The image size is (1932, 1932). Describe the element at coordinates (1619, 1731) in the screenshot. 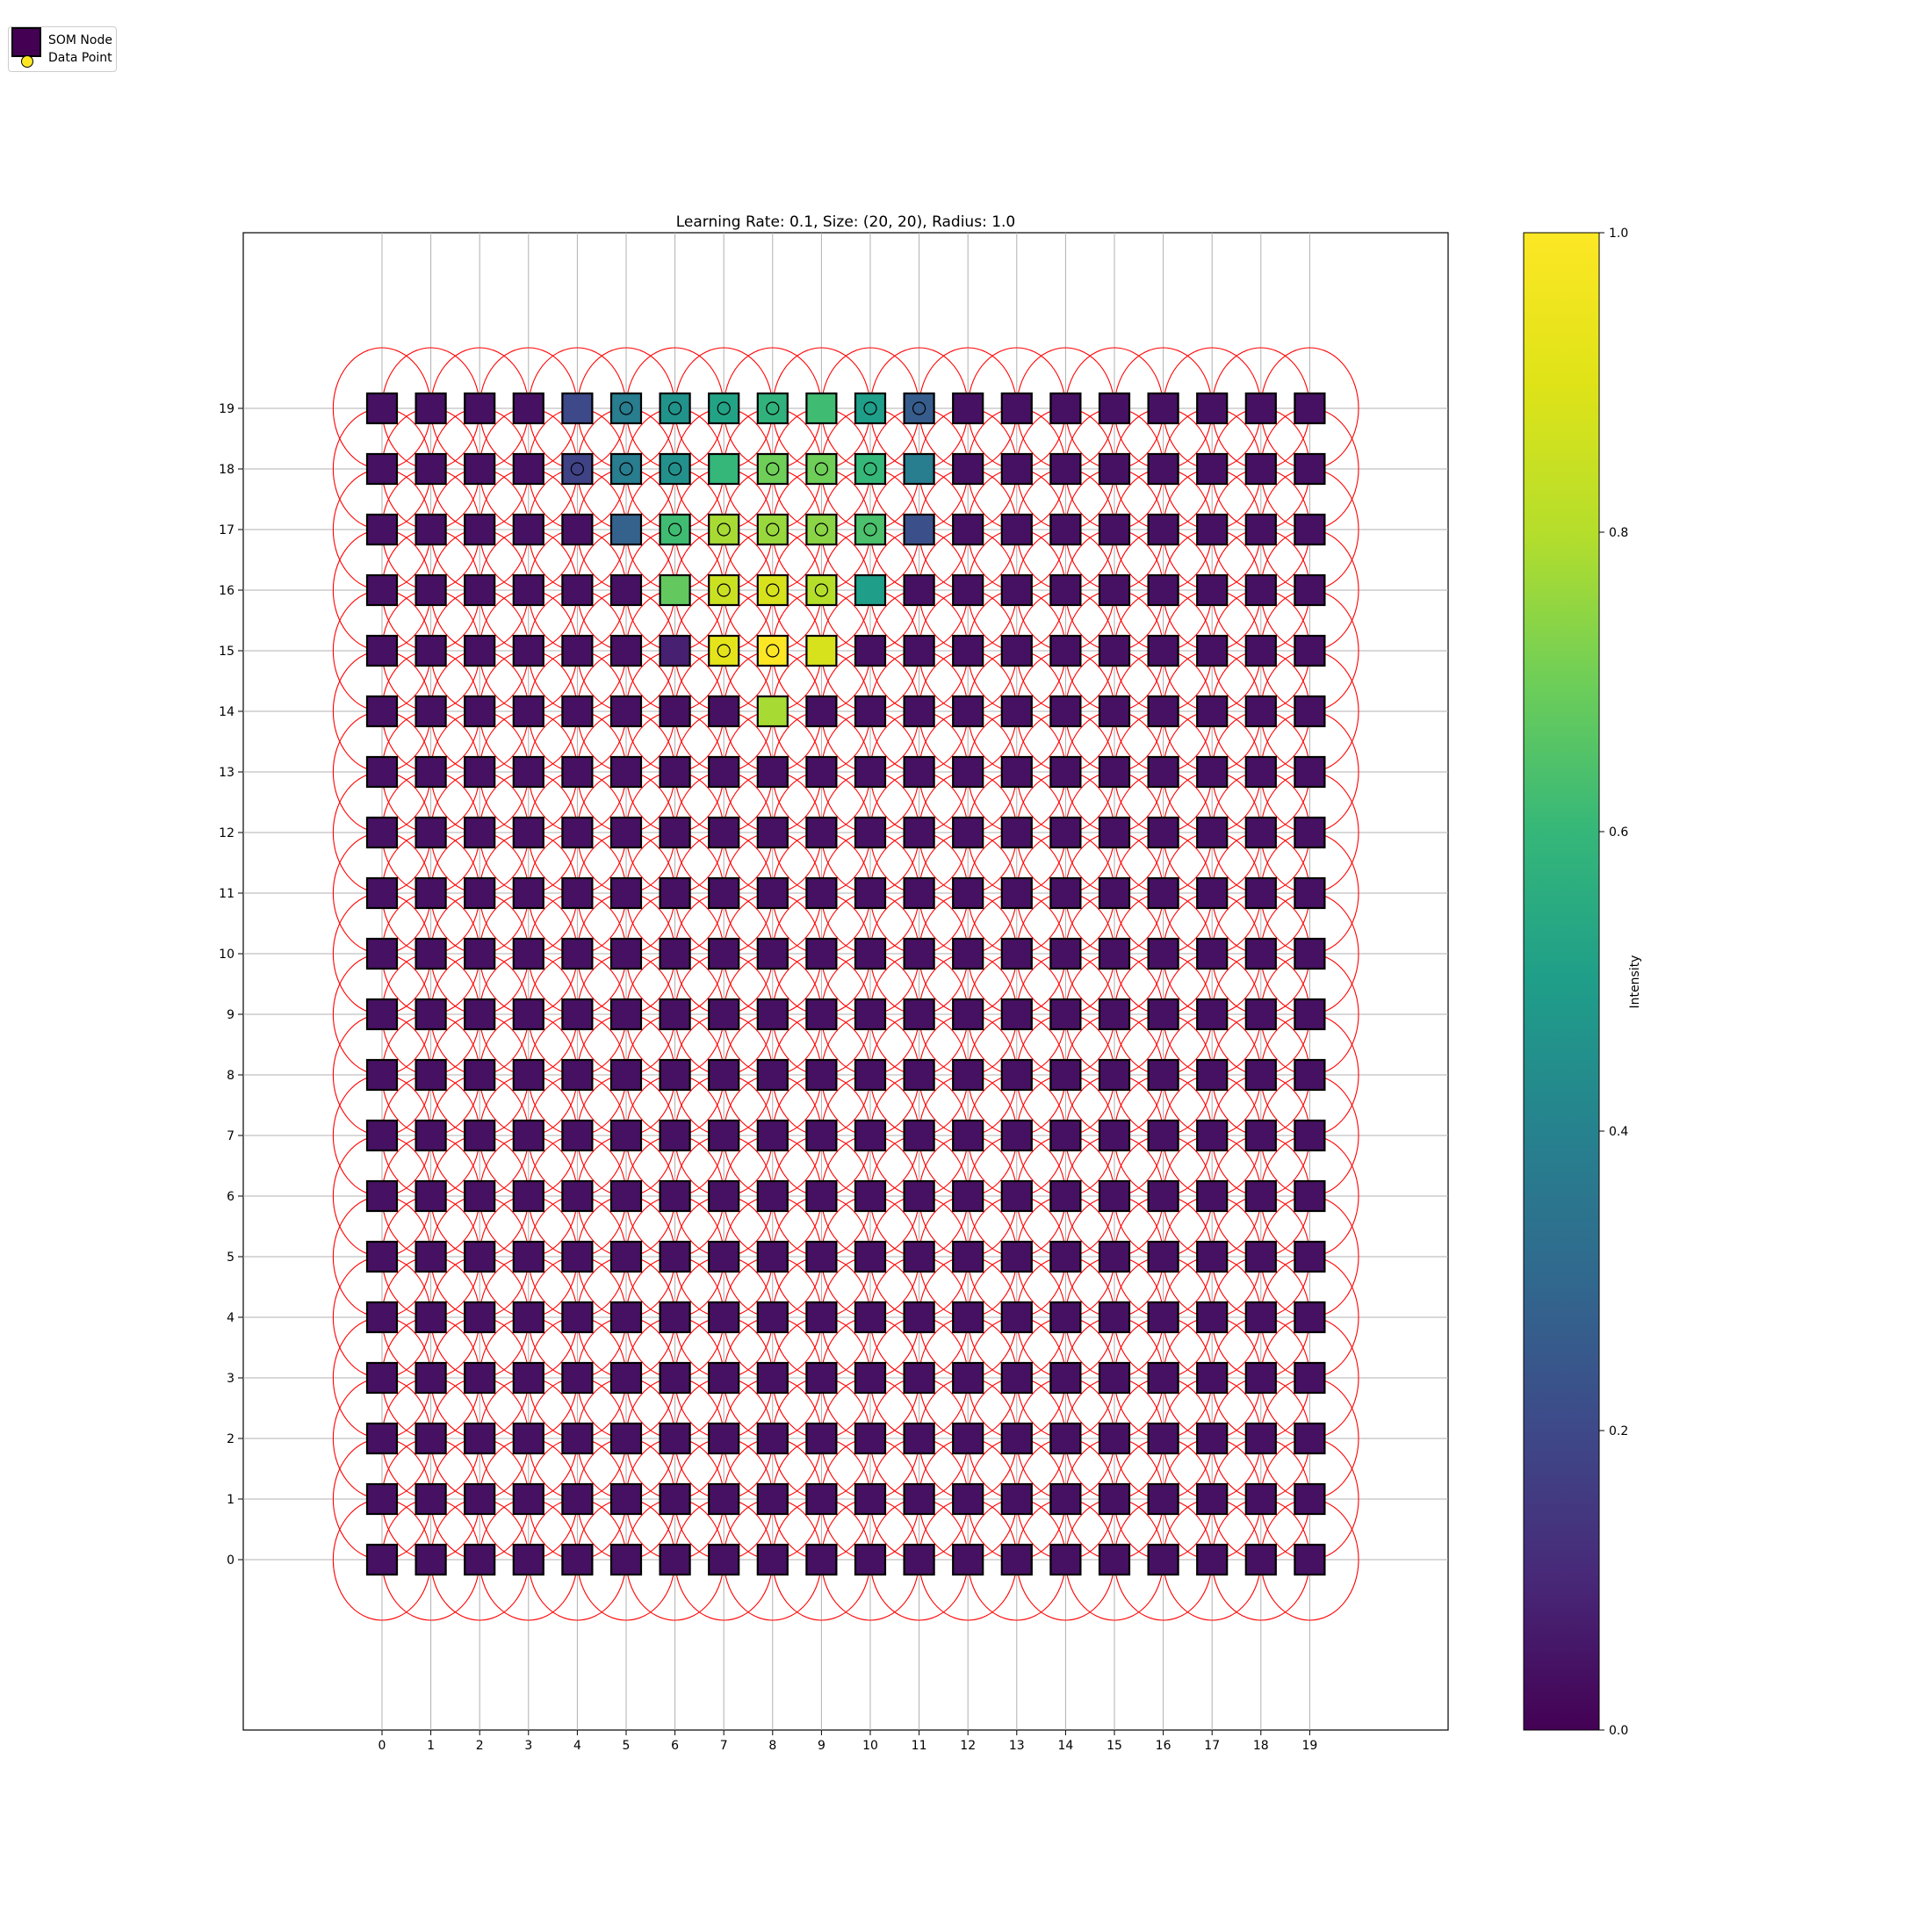

I see `colorbar-tick-label: 0.0` at that location.